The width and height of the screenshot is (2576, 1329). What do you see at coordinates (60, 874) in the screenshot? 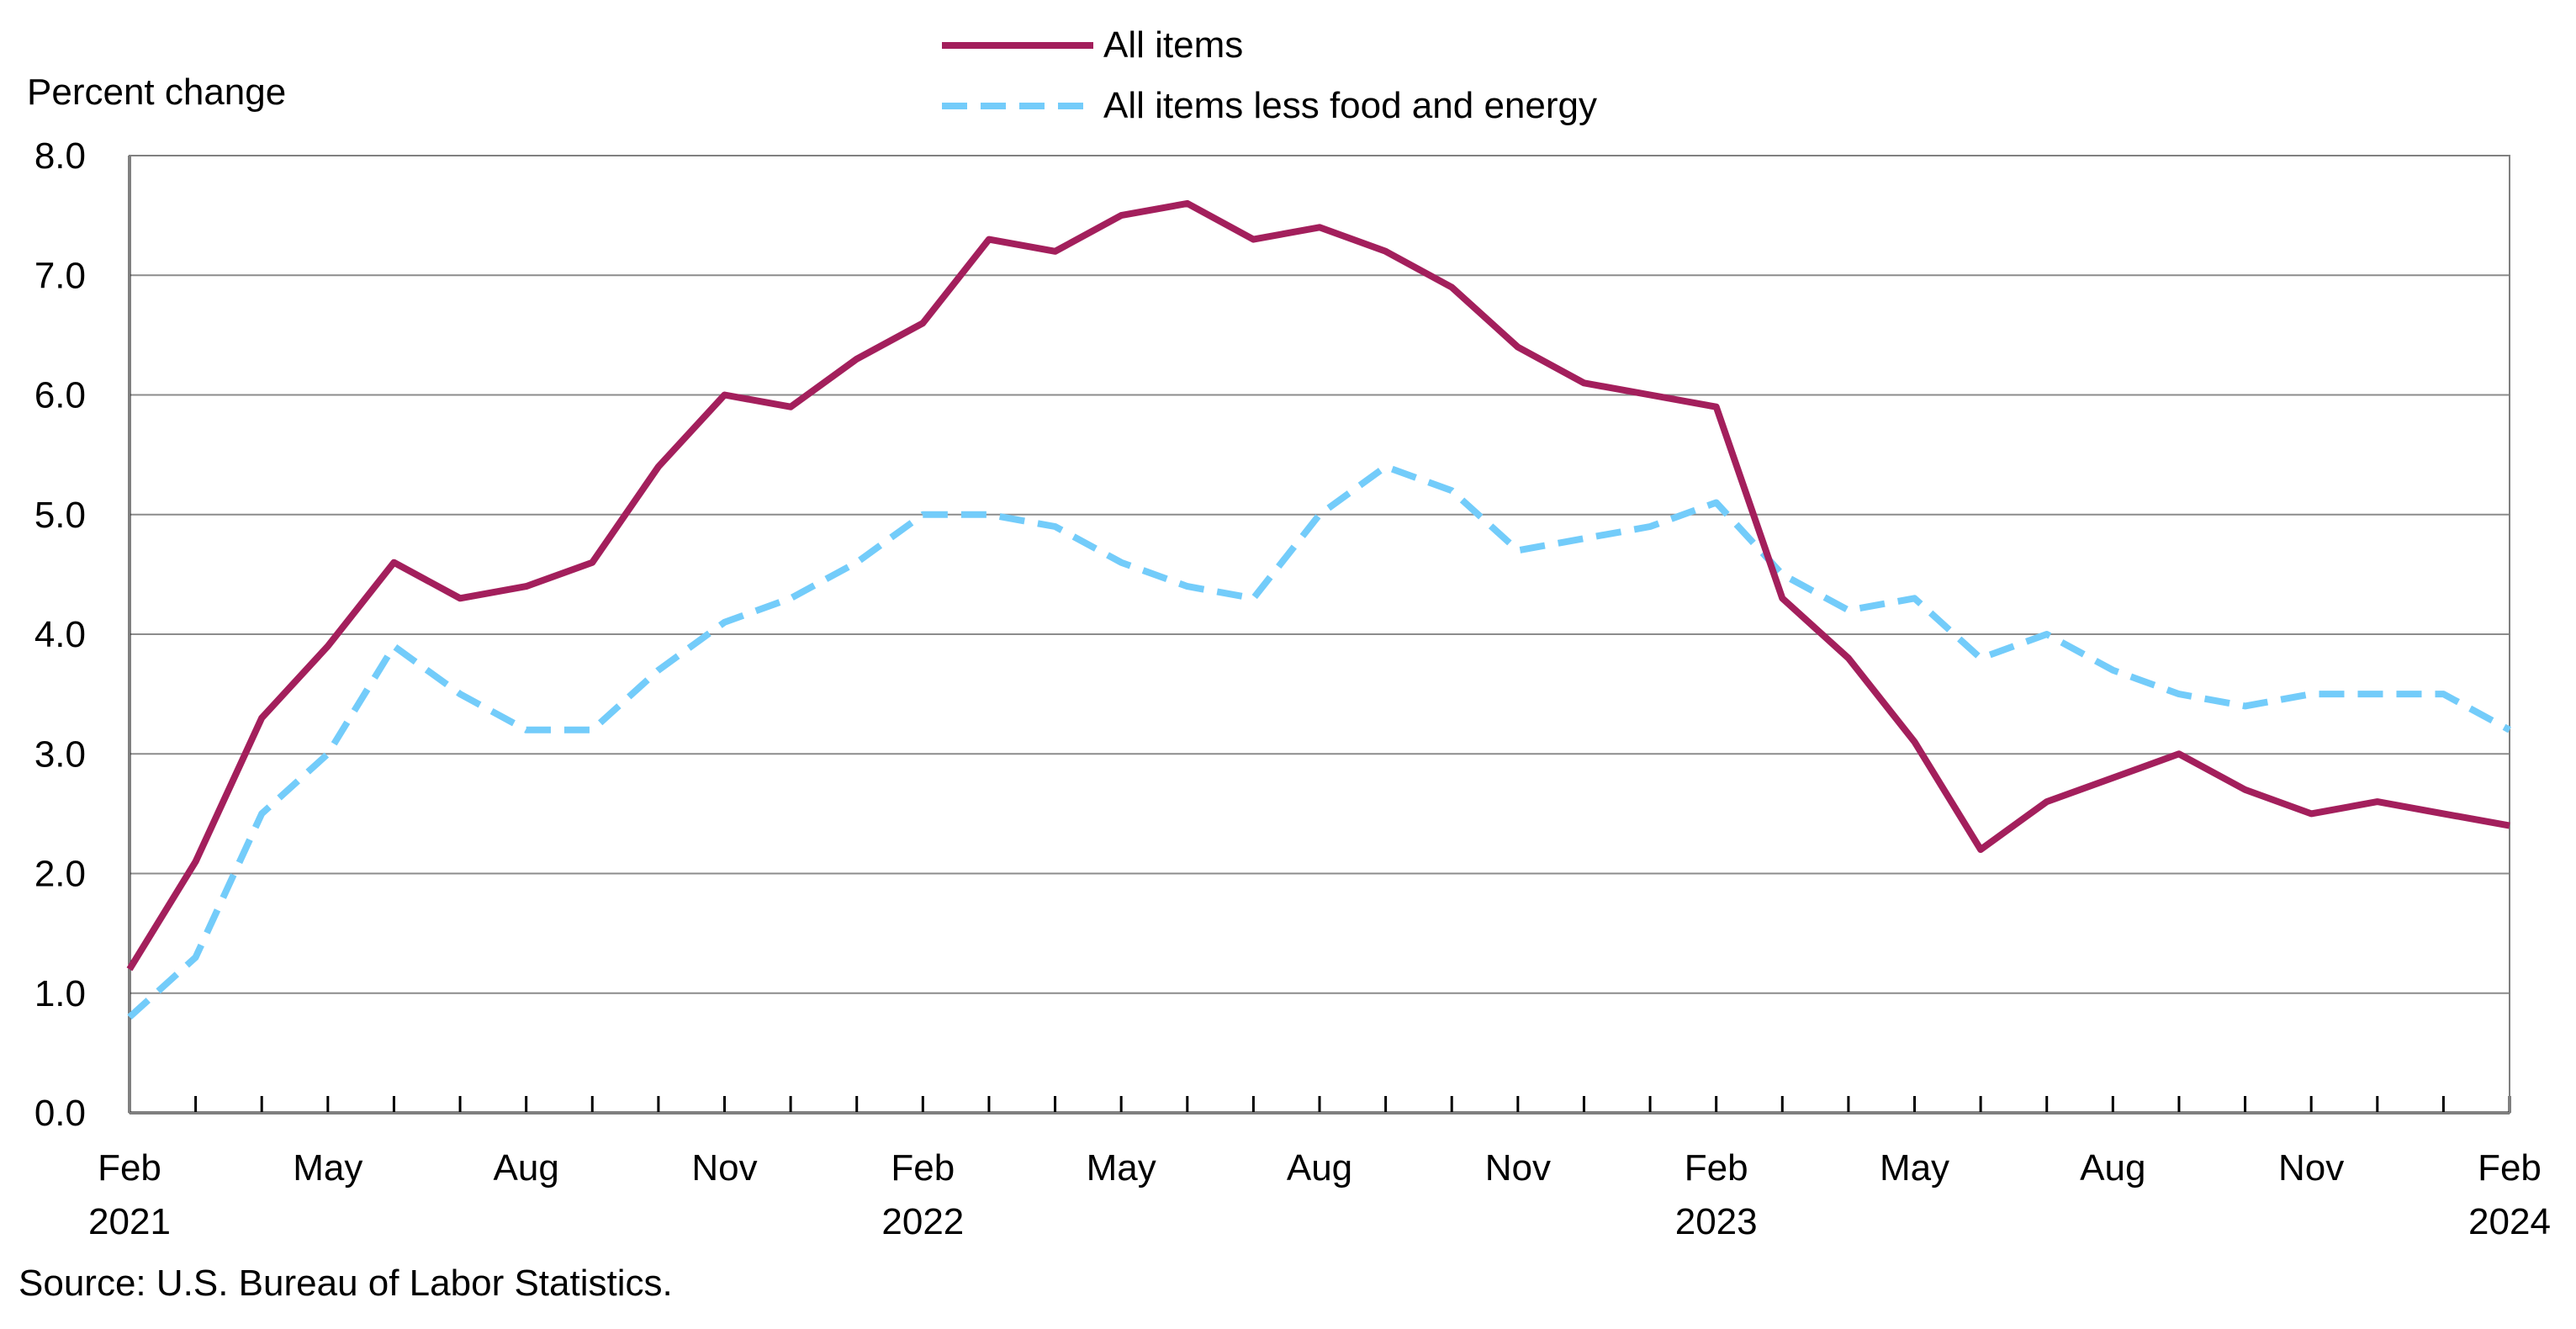
I see `y-tick-label: 2.0` at bounding box center [60, 874].